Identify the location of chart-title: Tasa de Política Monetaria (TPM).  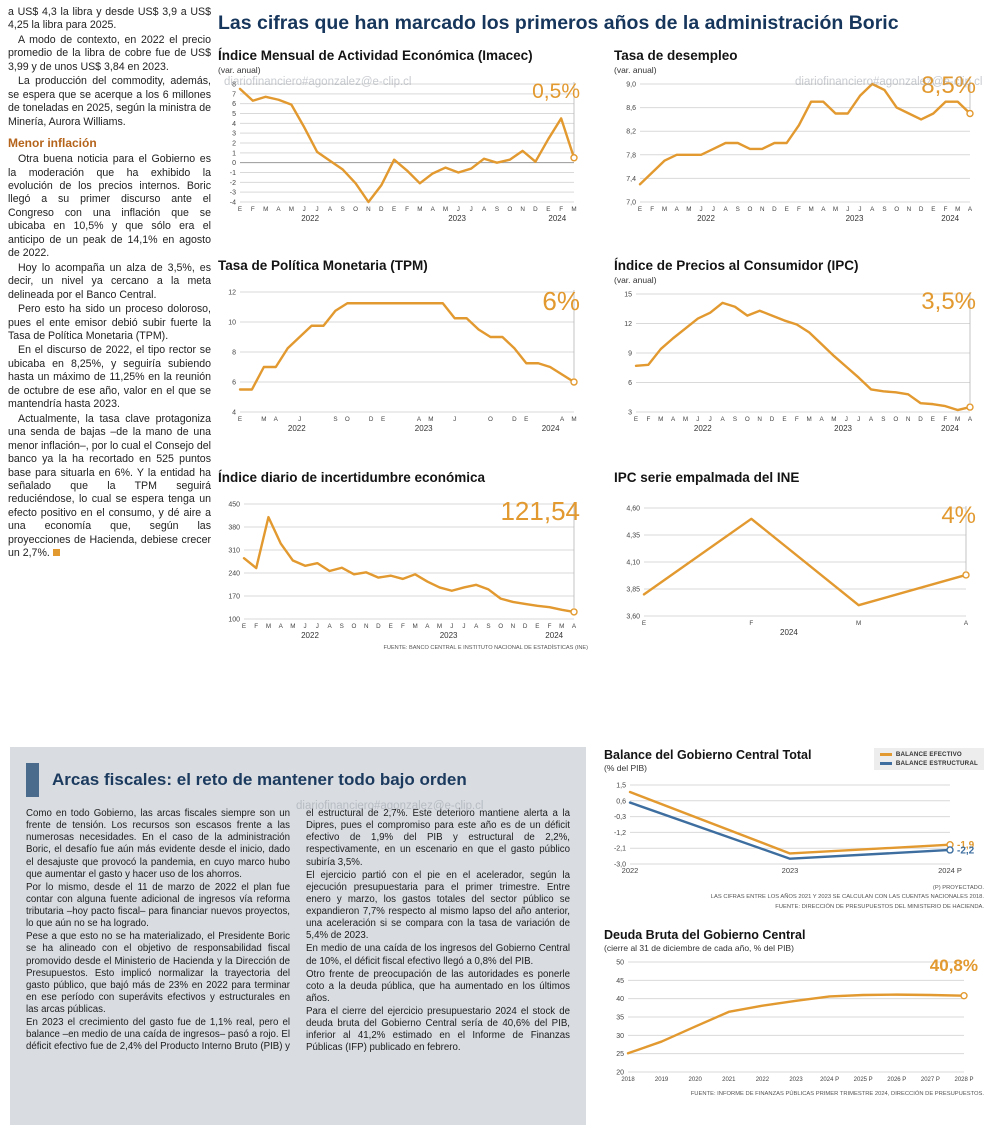
(323, 265).